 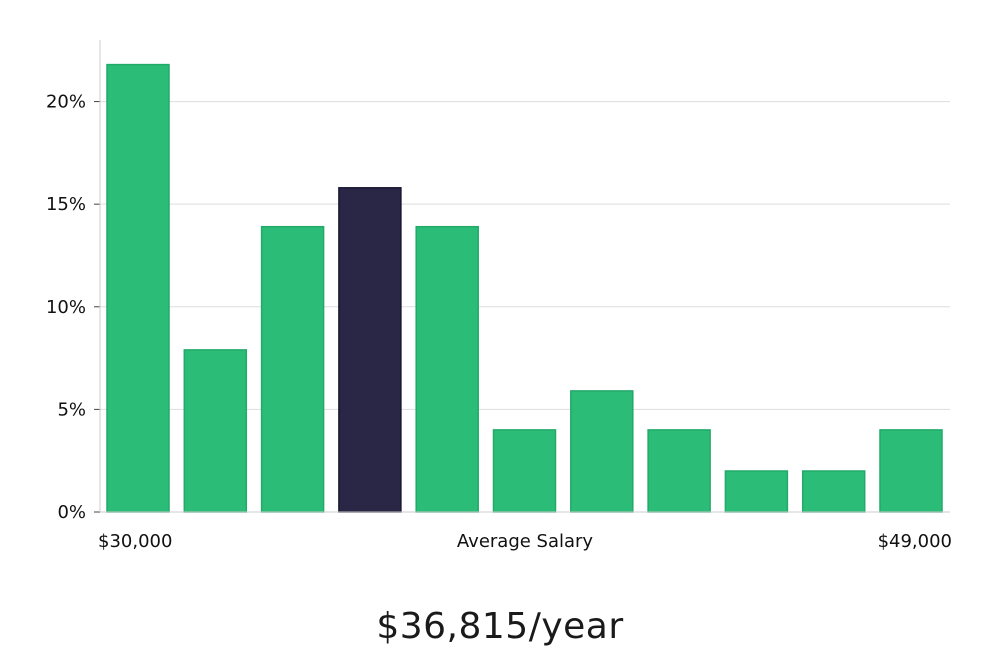 I want to click on y-tick-label: 10%, so click(x=66, y=307).